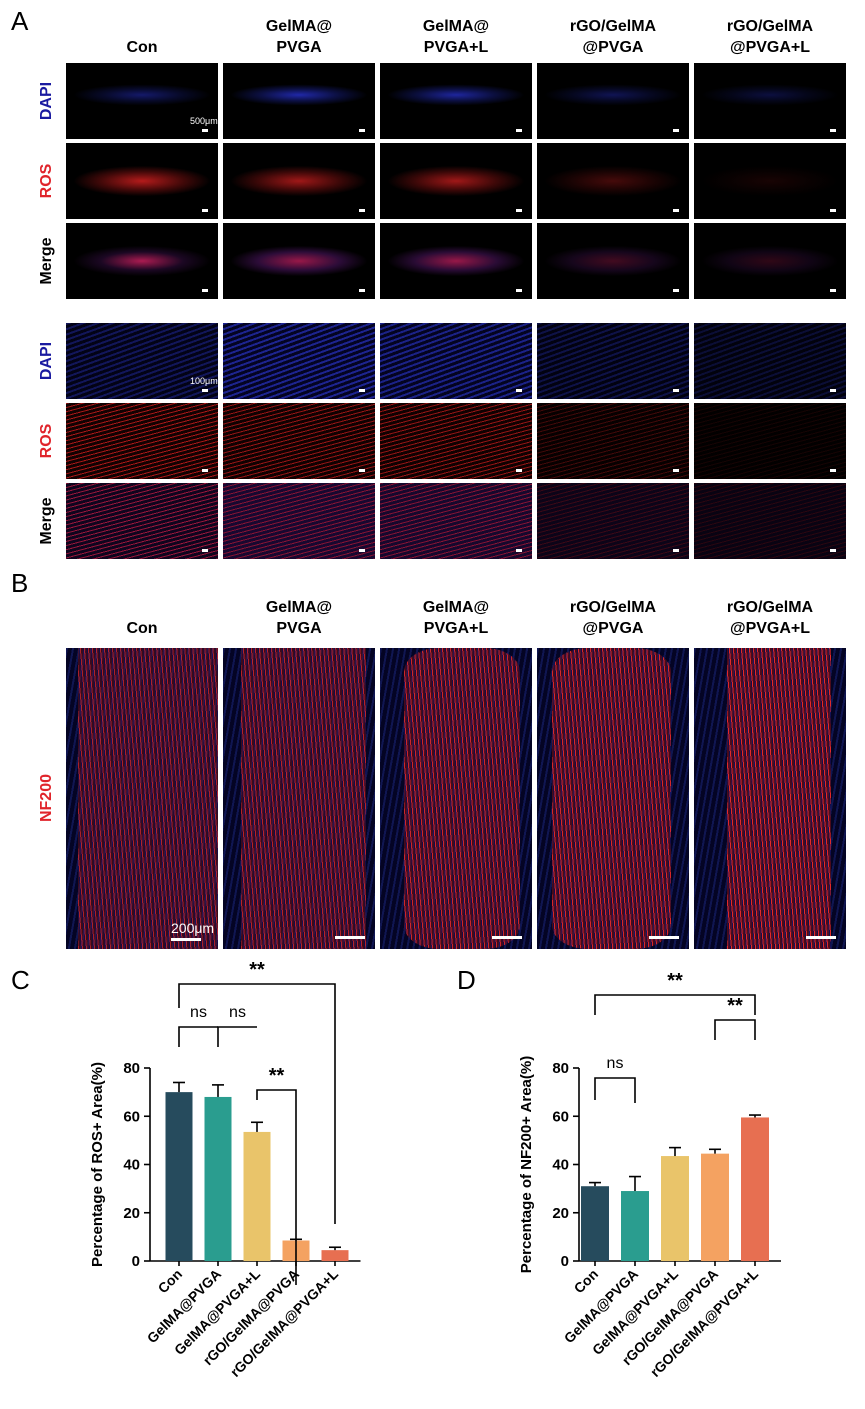  I want to click on group-header-0: Con, so click(142, 628).